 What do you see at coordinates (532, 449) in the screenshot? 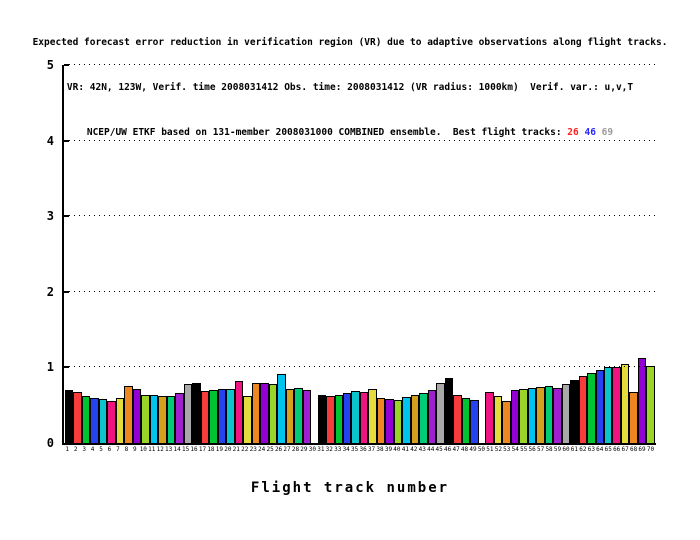
I see `x-tick-label: 56` at bounding box center [532, 449].